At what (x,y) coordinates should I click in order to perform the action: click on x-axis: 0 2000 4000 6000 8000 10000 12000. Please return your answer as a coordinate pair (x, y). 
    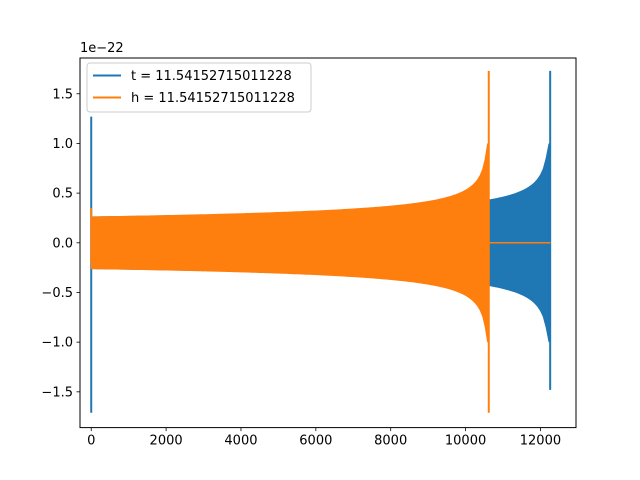
    Looking at the image, I should click on (324, 438).